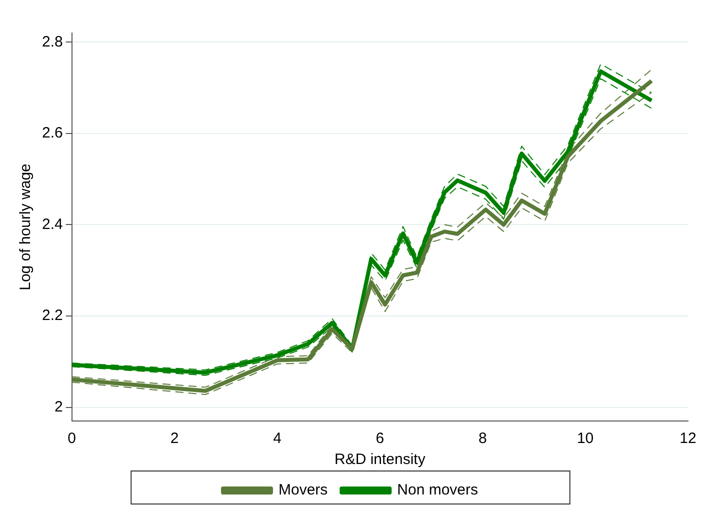 This screenshot has height=521, width=708. Describe the element at coordinates (277, 439) in the screenshot. I see `x-tick-label: 4` at that location.